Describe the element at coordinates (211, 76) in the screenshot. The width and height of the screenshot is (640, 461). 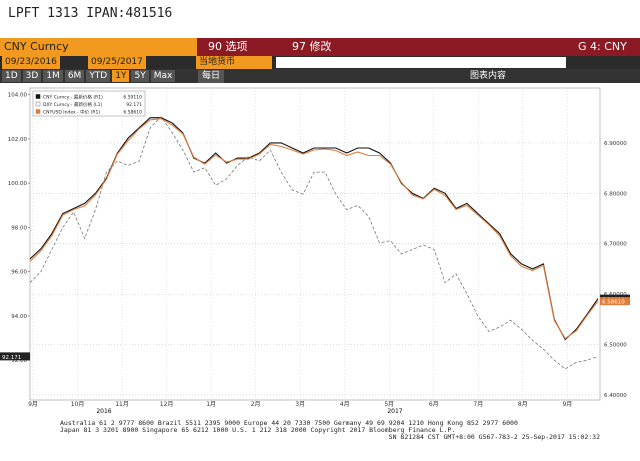
I see `frequency: 每日` at that location.